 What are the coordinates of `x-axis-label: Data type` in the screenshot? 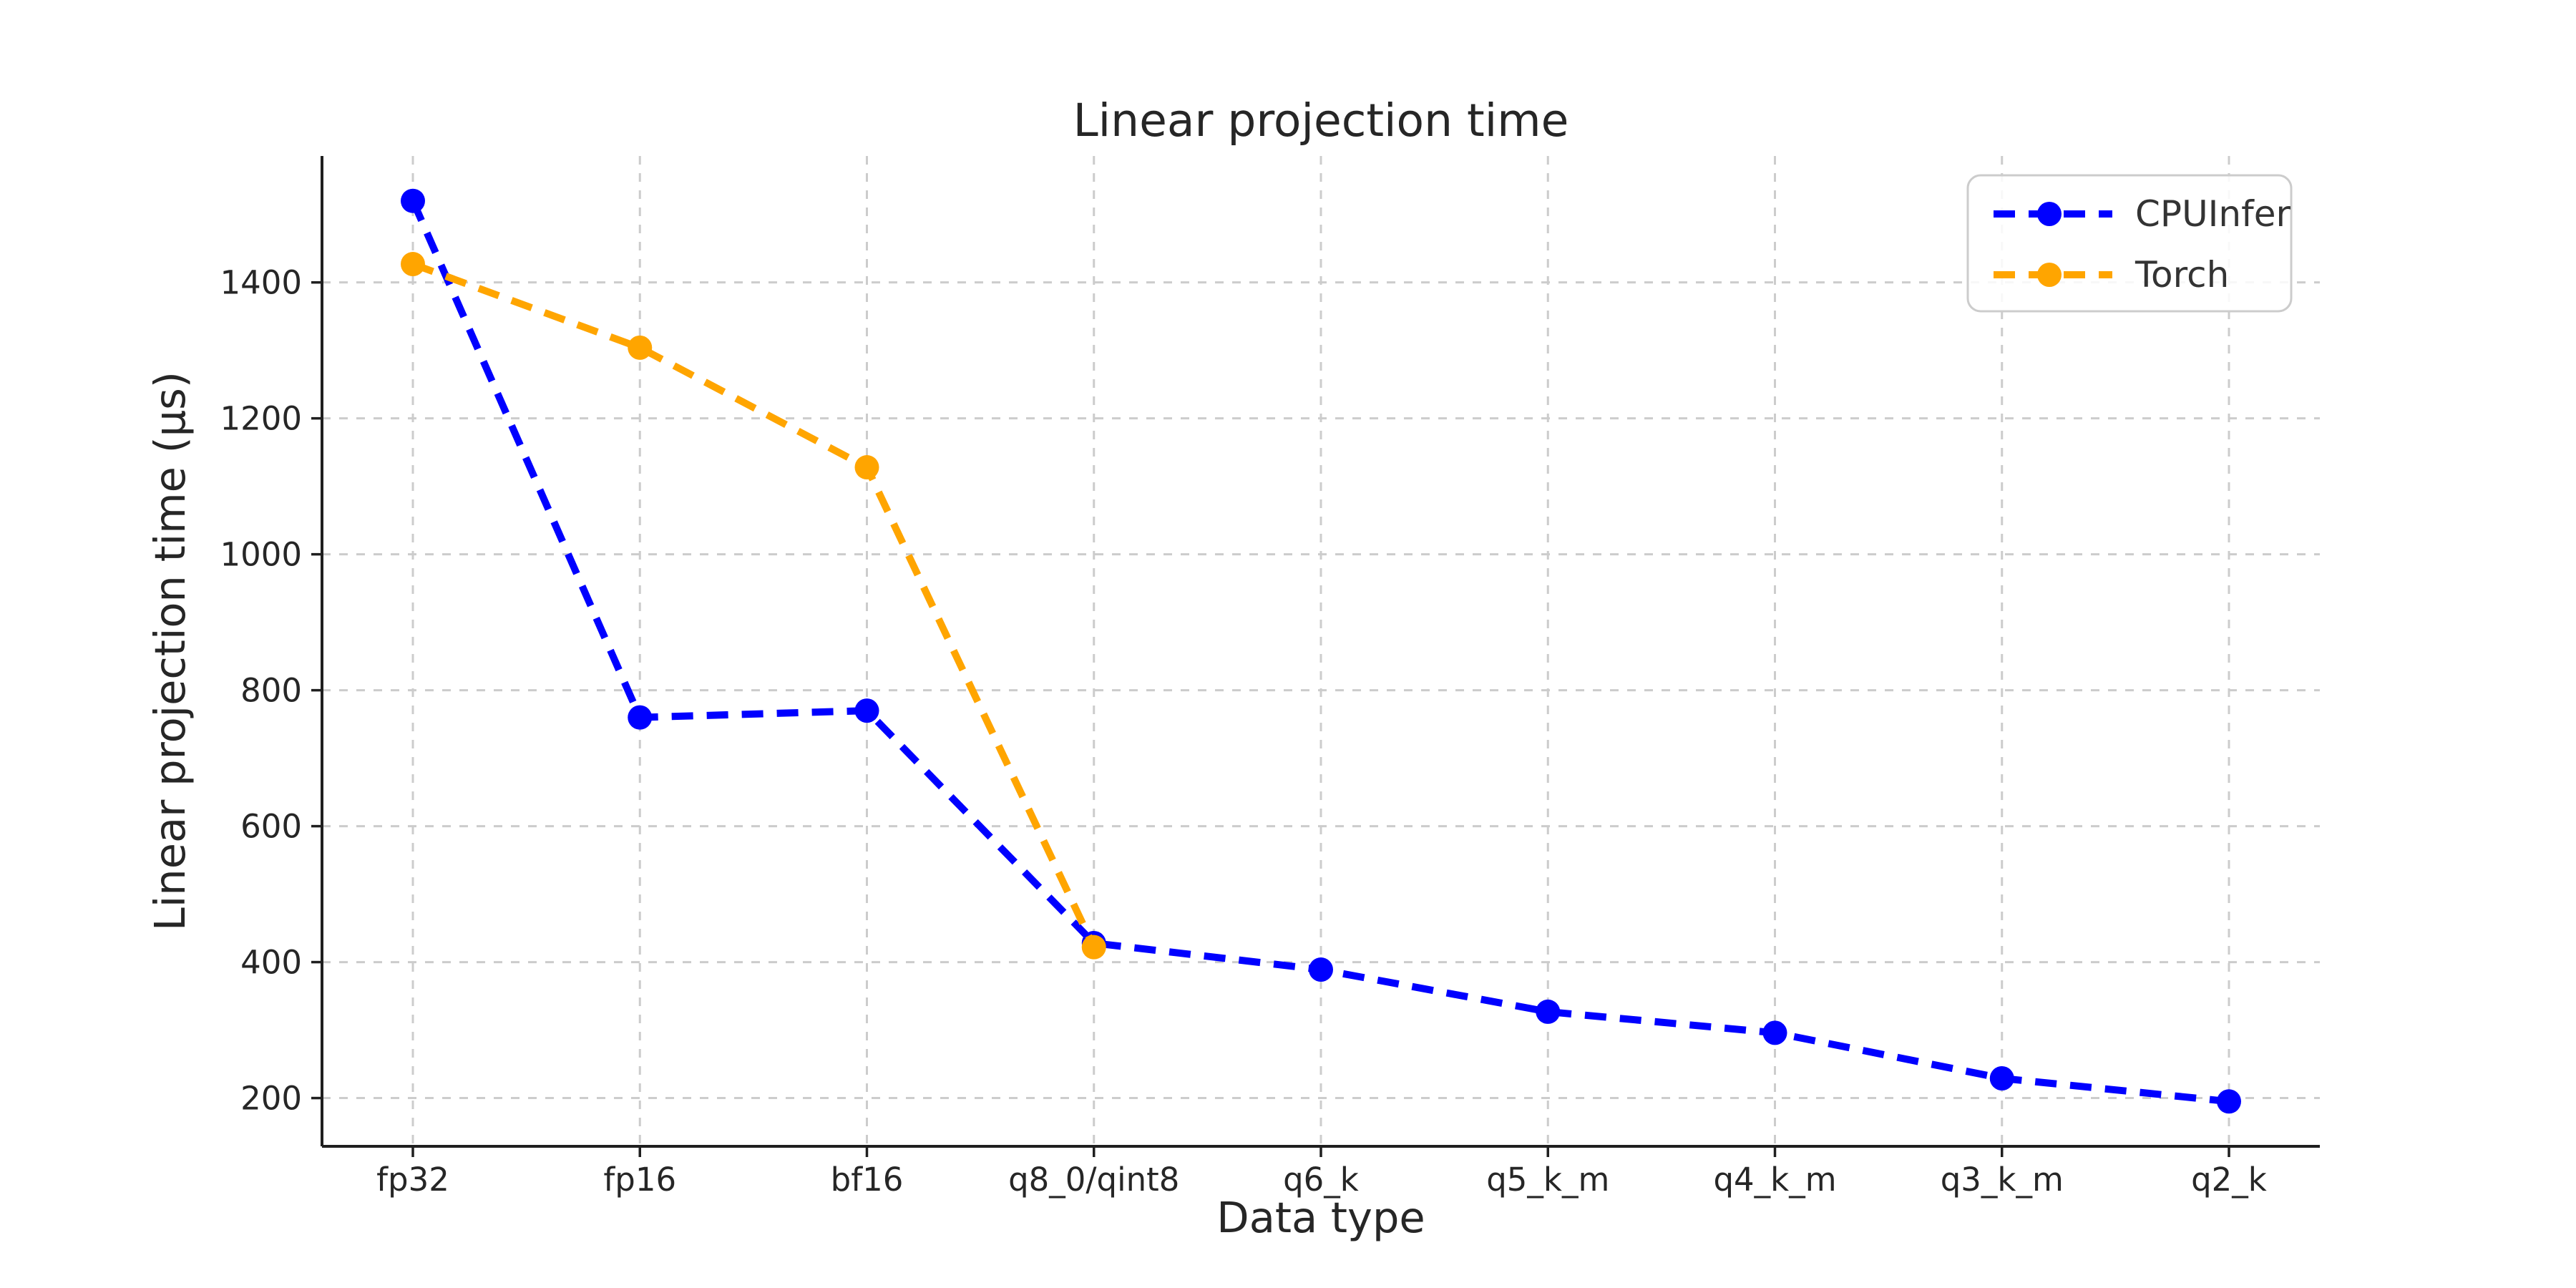 It's located at (1320, 1217).